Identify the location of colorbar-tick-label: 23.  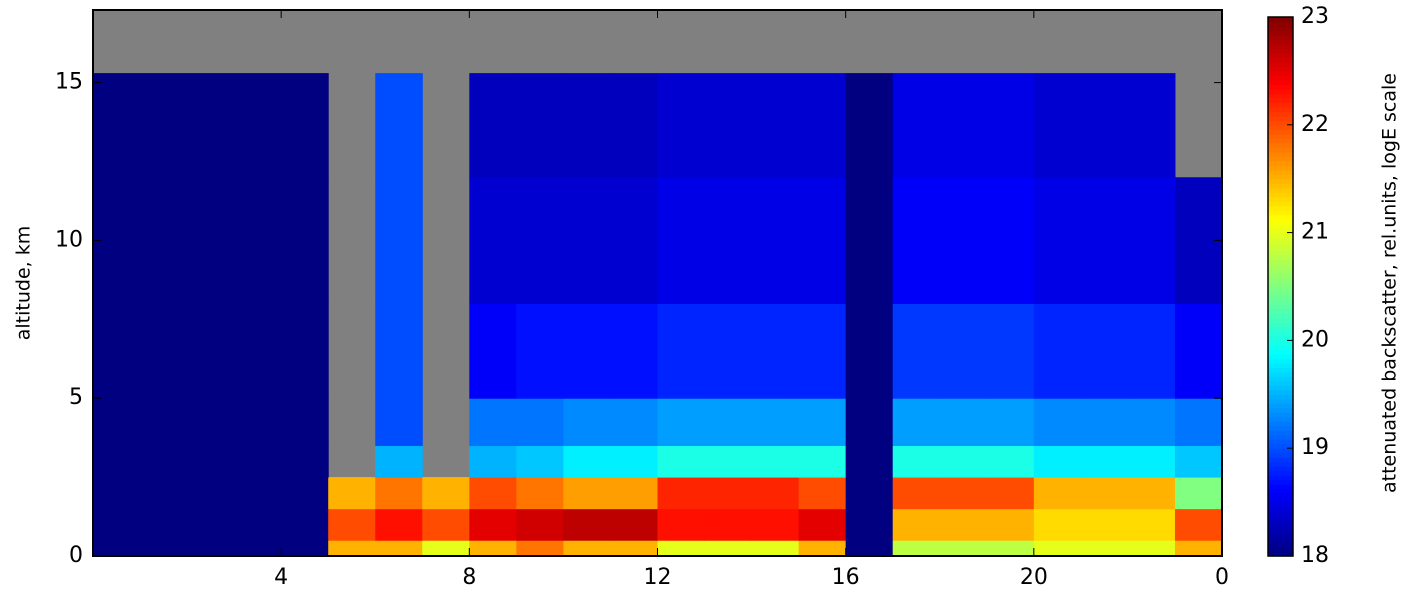
(1315, 16).